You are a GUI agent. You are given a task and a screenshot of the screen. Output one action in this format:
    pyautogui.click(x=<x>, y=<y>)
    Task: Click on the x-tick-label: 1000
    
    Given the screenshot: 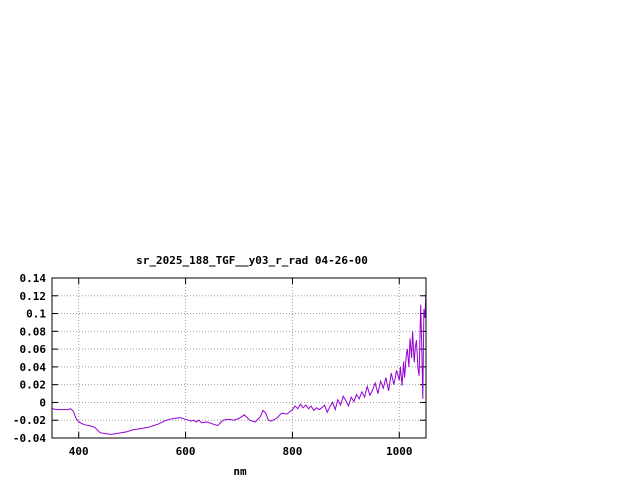 What is the action you would take?
    pyautogui.click(x=399, y=451)
    